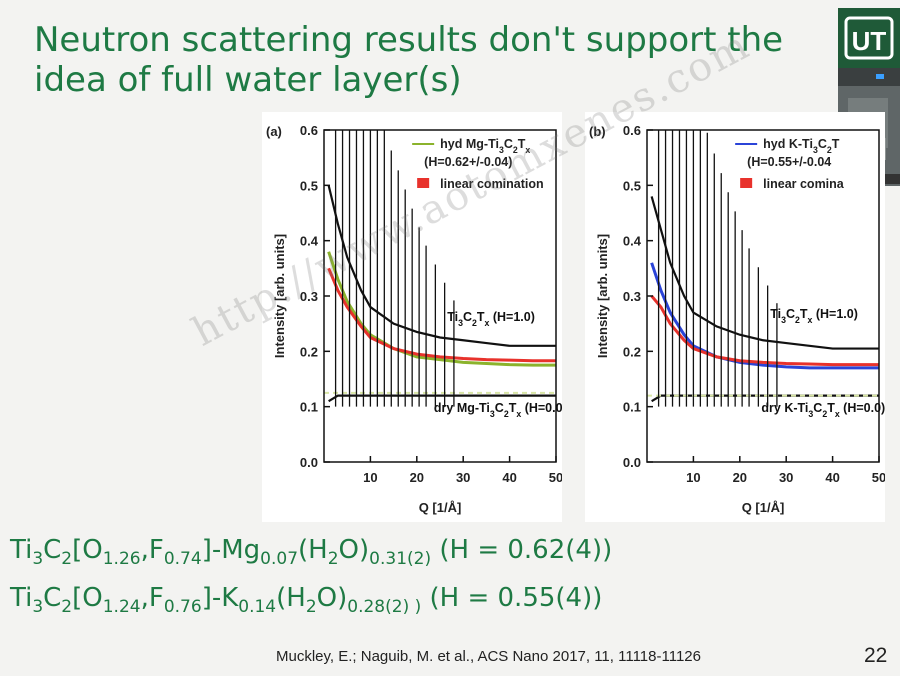  Describe the element at coordinates (274, 131) in the screenshot. I see `panel-label: (a)` at that location.